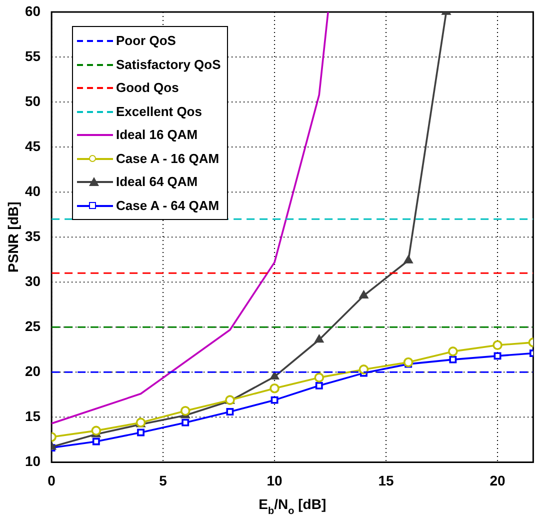 The image size is (539, 515). I want to click on legend-label: Poor QoS, so click(146, 40).